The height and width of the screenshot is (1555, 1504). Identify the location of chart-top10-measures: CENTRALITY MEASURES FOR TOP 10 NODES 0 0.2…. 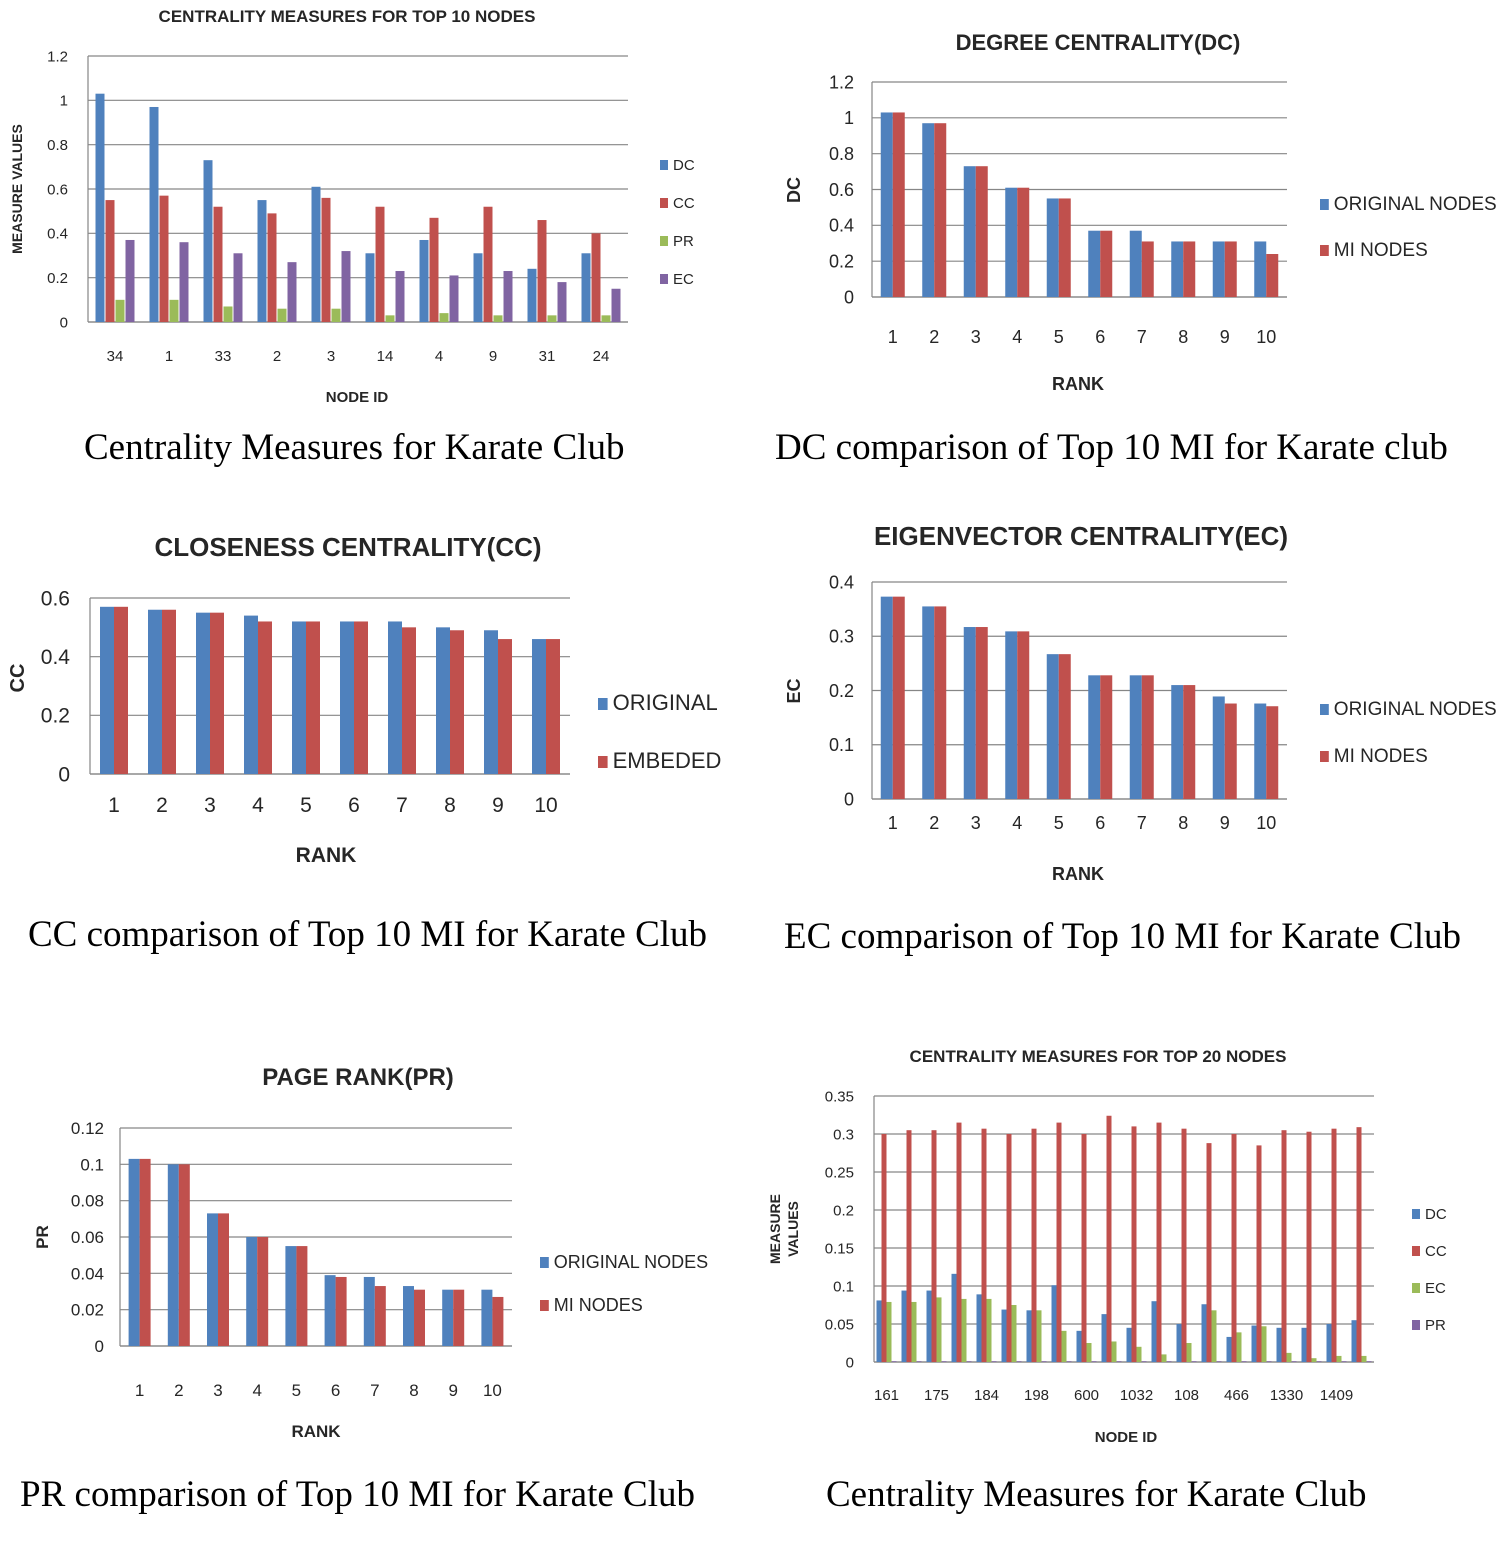
(352, 206).